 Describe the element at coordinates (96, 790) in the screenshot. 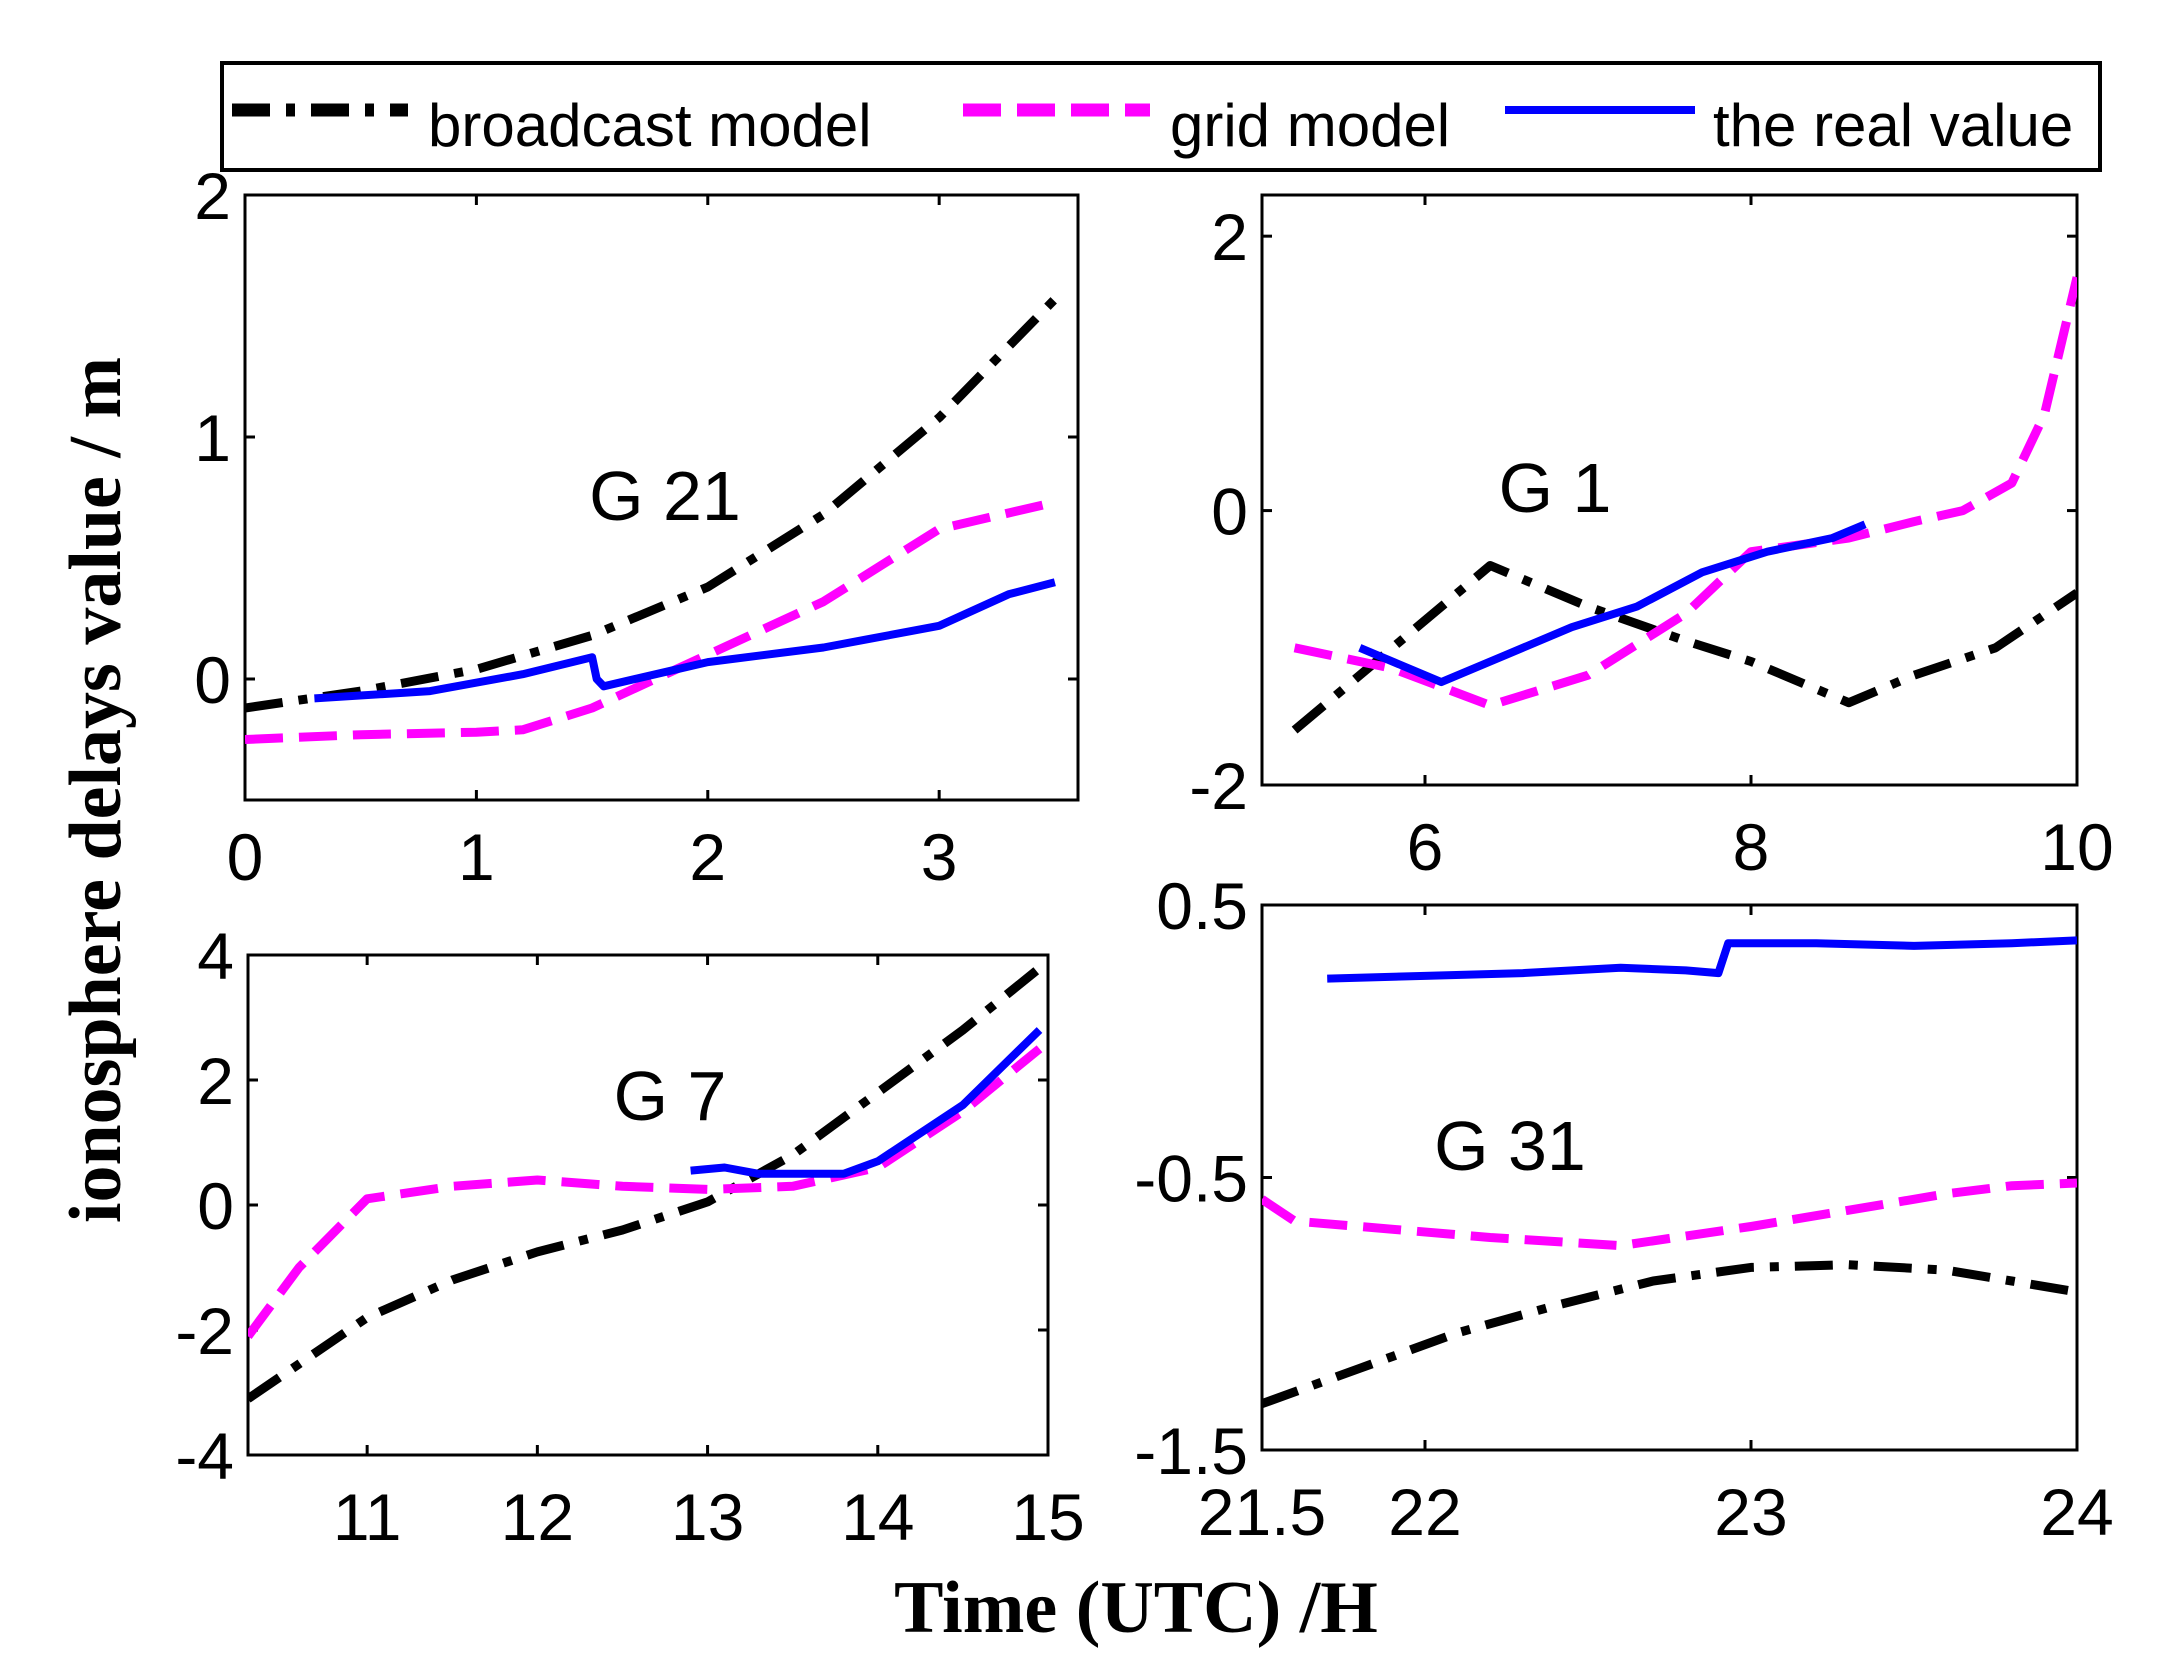

I see `y-axis-title: ionosphere delays value / m` at that location.